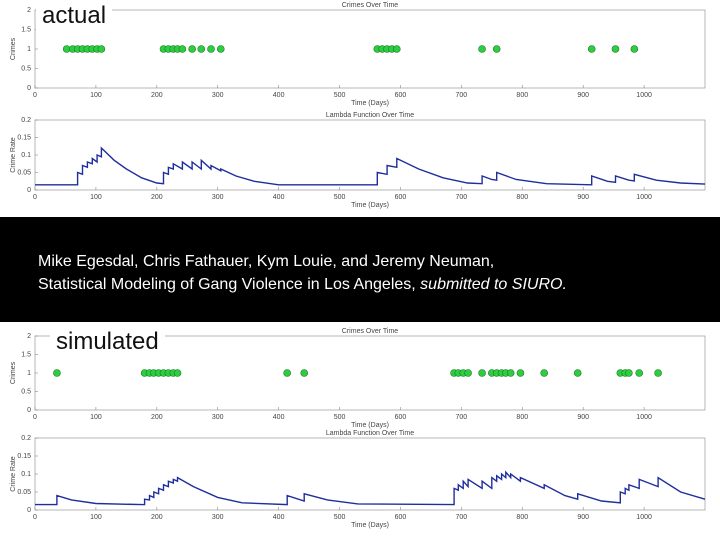 The image size is (720, 540). What do you see at coordinates (370, 433) in the screenshot?
I see `chart-title: Lambda Function Over Time` at bounding box center [370, 433].